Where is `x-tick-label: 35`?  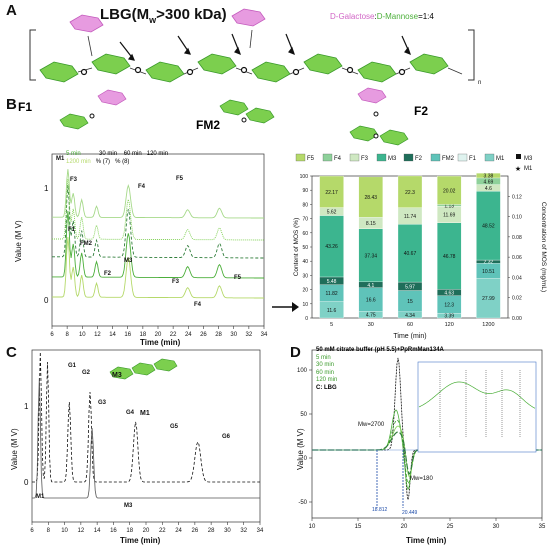 x-tick-label: 35 is located at coordinates (542, 527).